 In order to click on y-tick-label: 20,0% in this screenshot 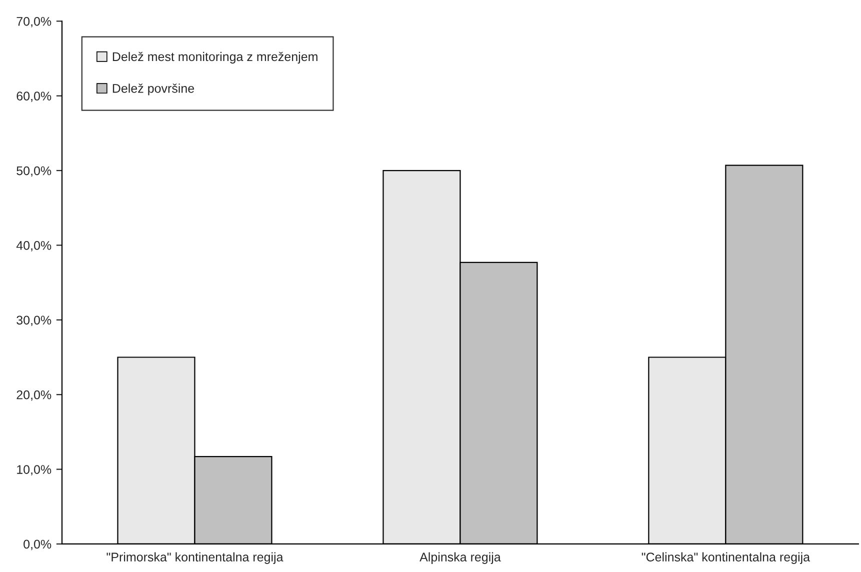, I will do `click(34, 395)`.